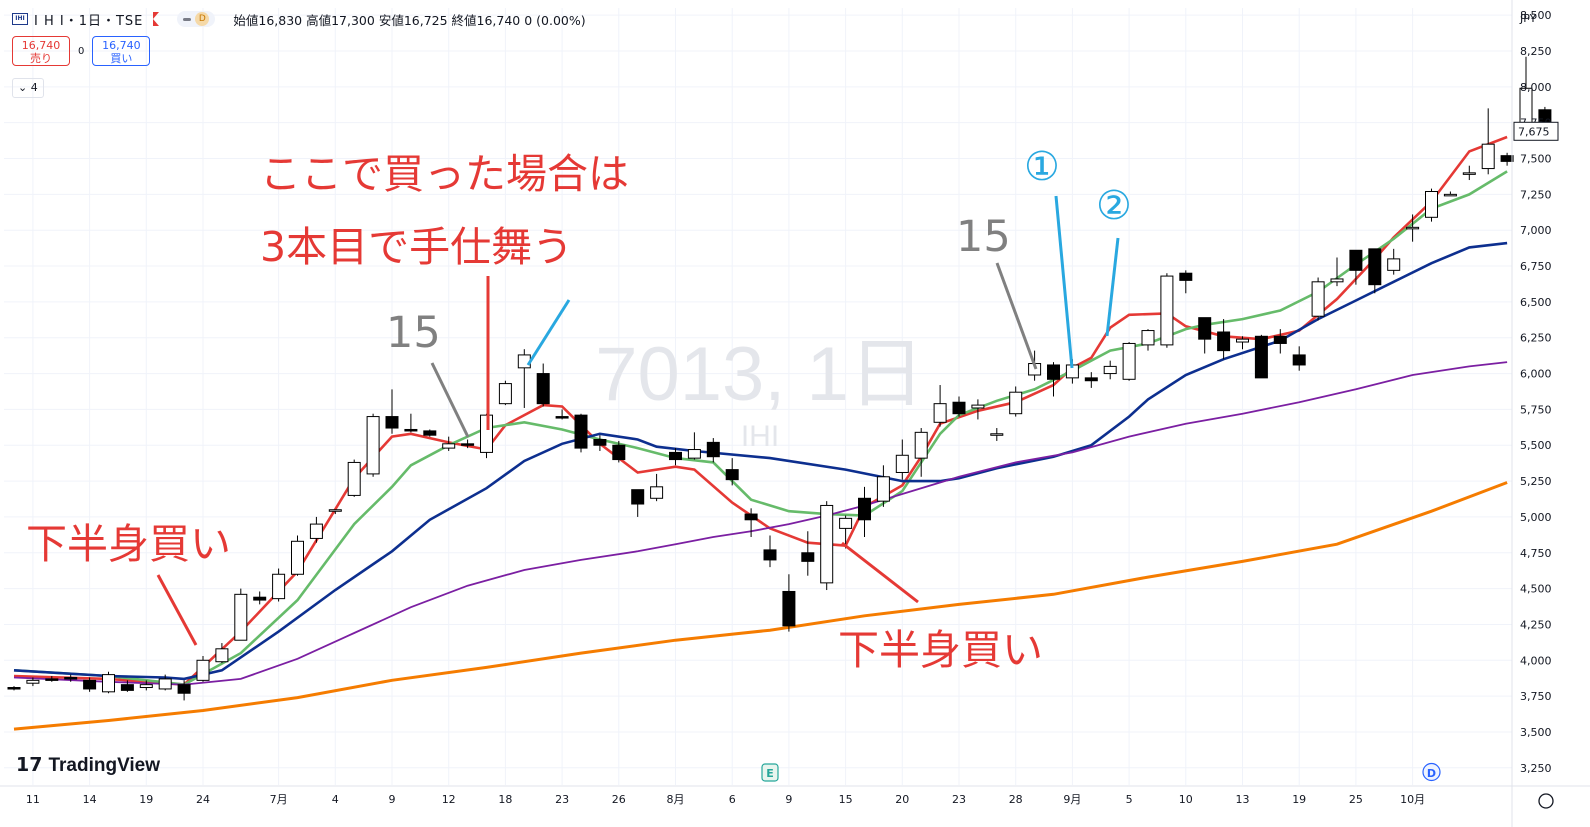 The image size is (1590, 827). Describe the element at coordinates (1536, 589) in the screenshot. I see `y-tick-label: 4,500` at that location.